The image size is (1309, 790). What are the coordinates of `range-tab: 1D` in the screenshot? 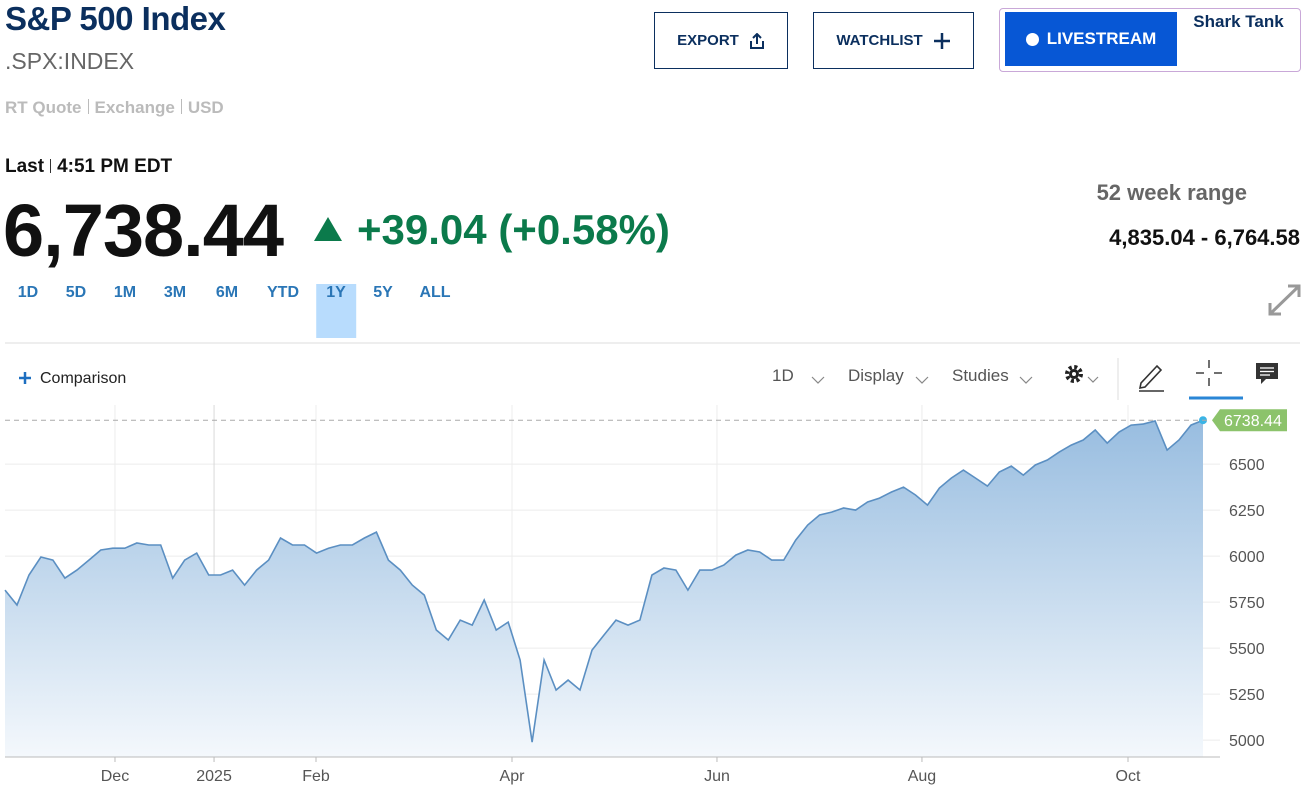 It's located at (28, 292).